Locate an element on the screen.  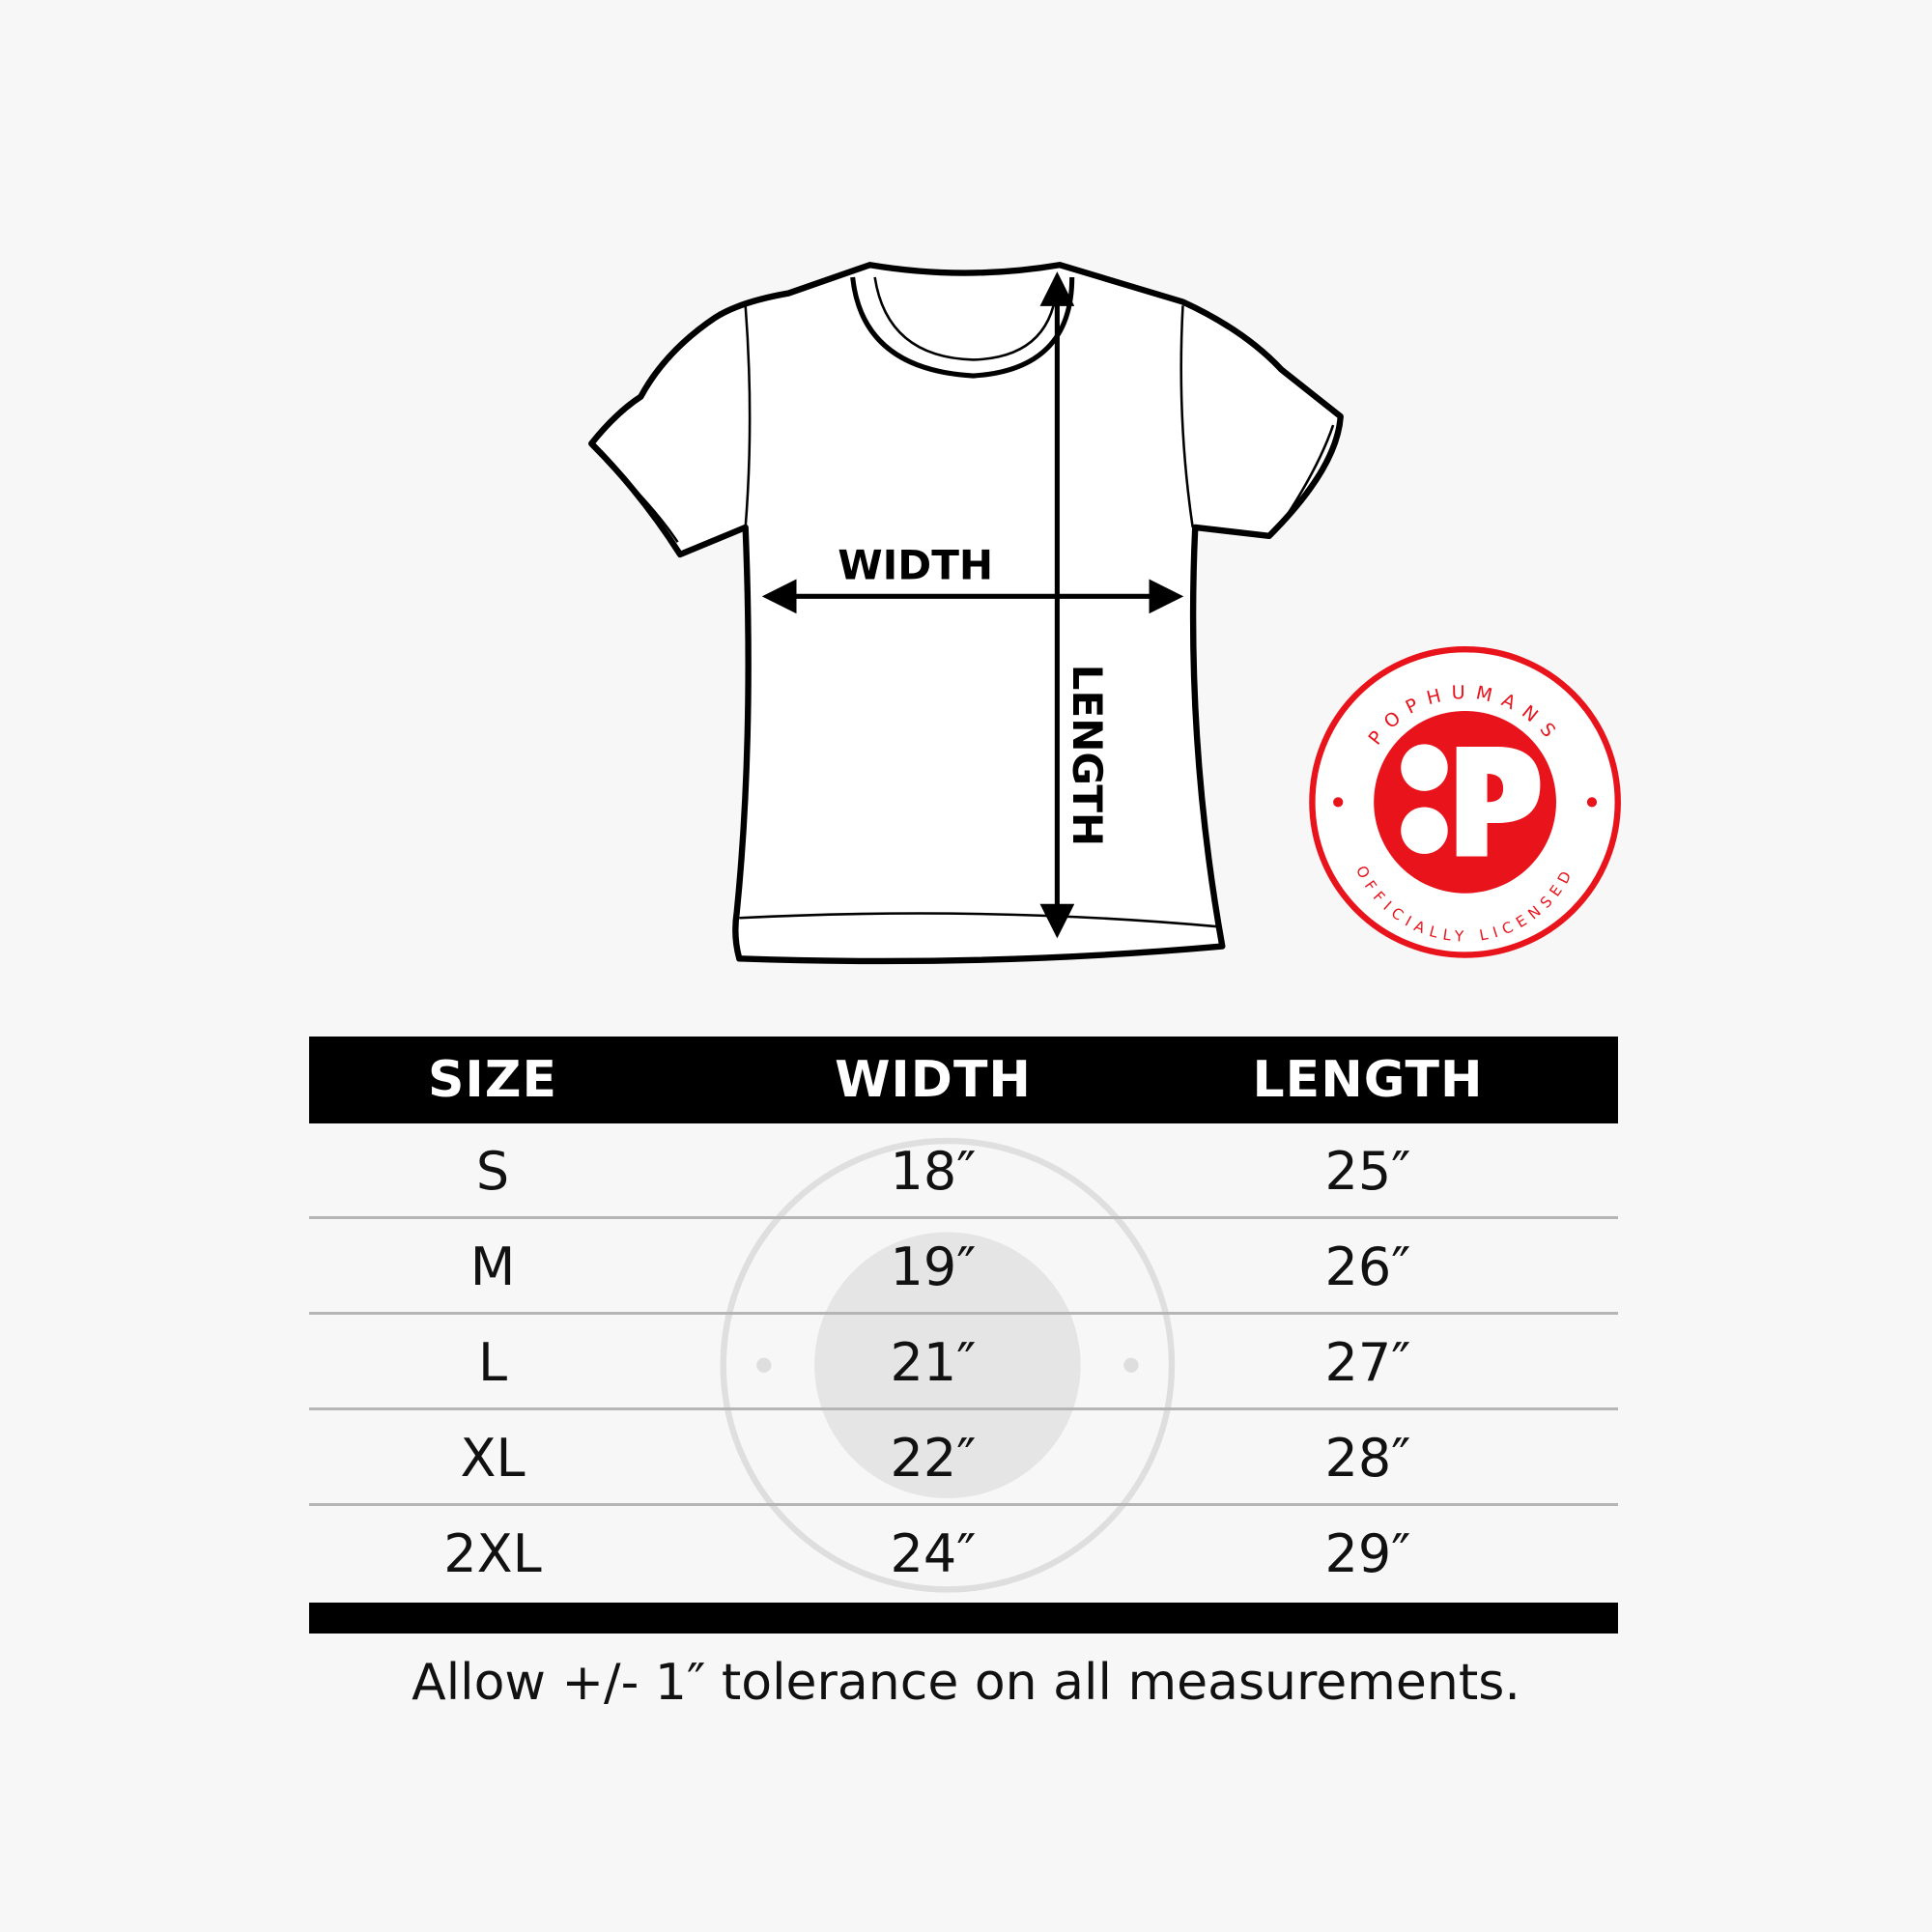
length-cell: 28″ is located at coordinates (1367, 1458).